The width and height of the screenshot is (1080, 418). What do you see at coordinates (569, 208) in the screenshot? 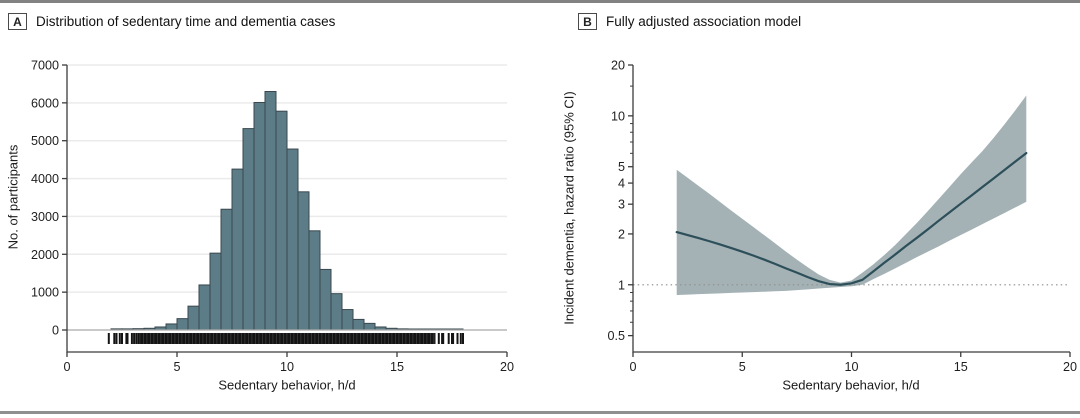
I see `panel-b-y-axis-label: Incident dementia, hazard ratio (95% CI)` at bounding box center [569, 208].